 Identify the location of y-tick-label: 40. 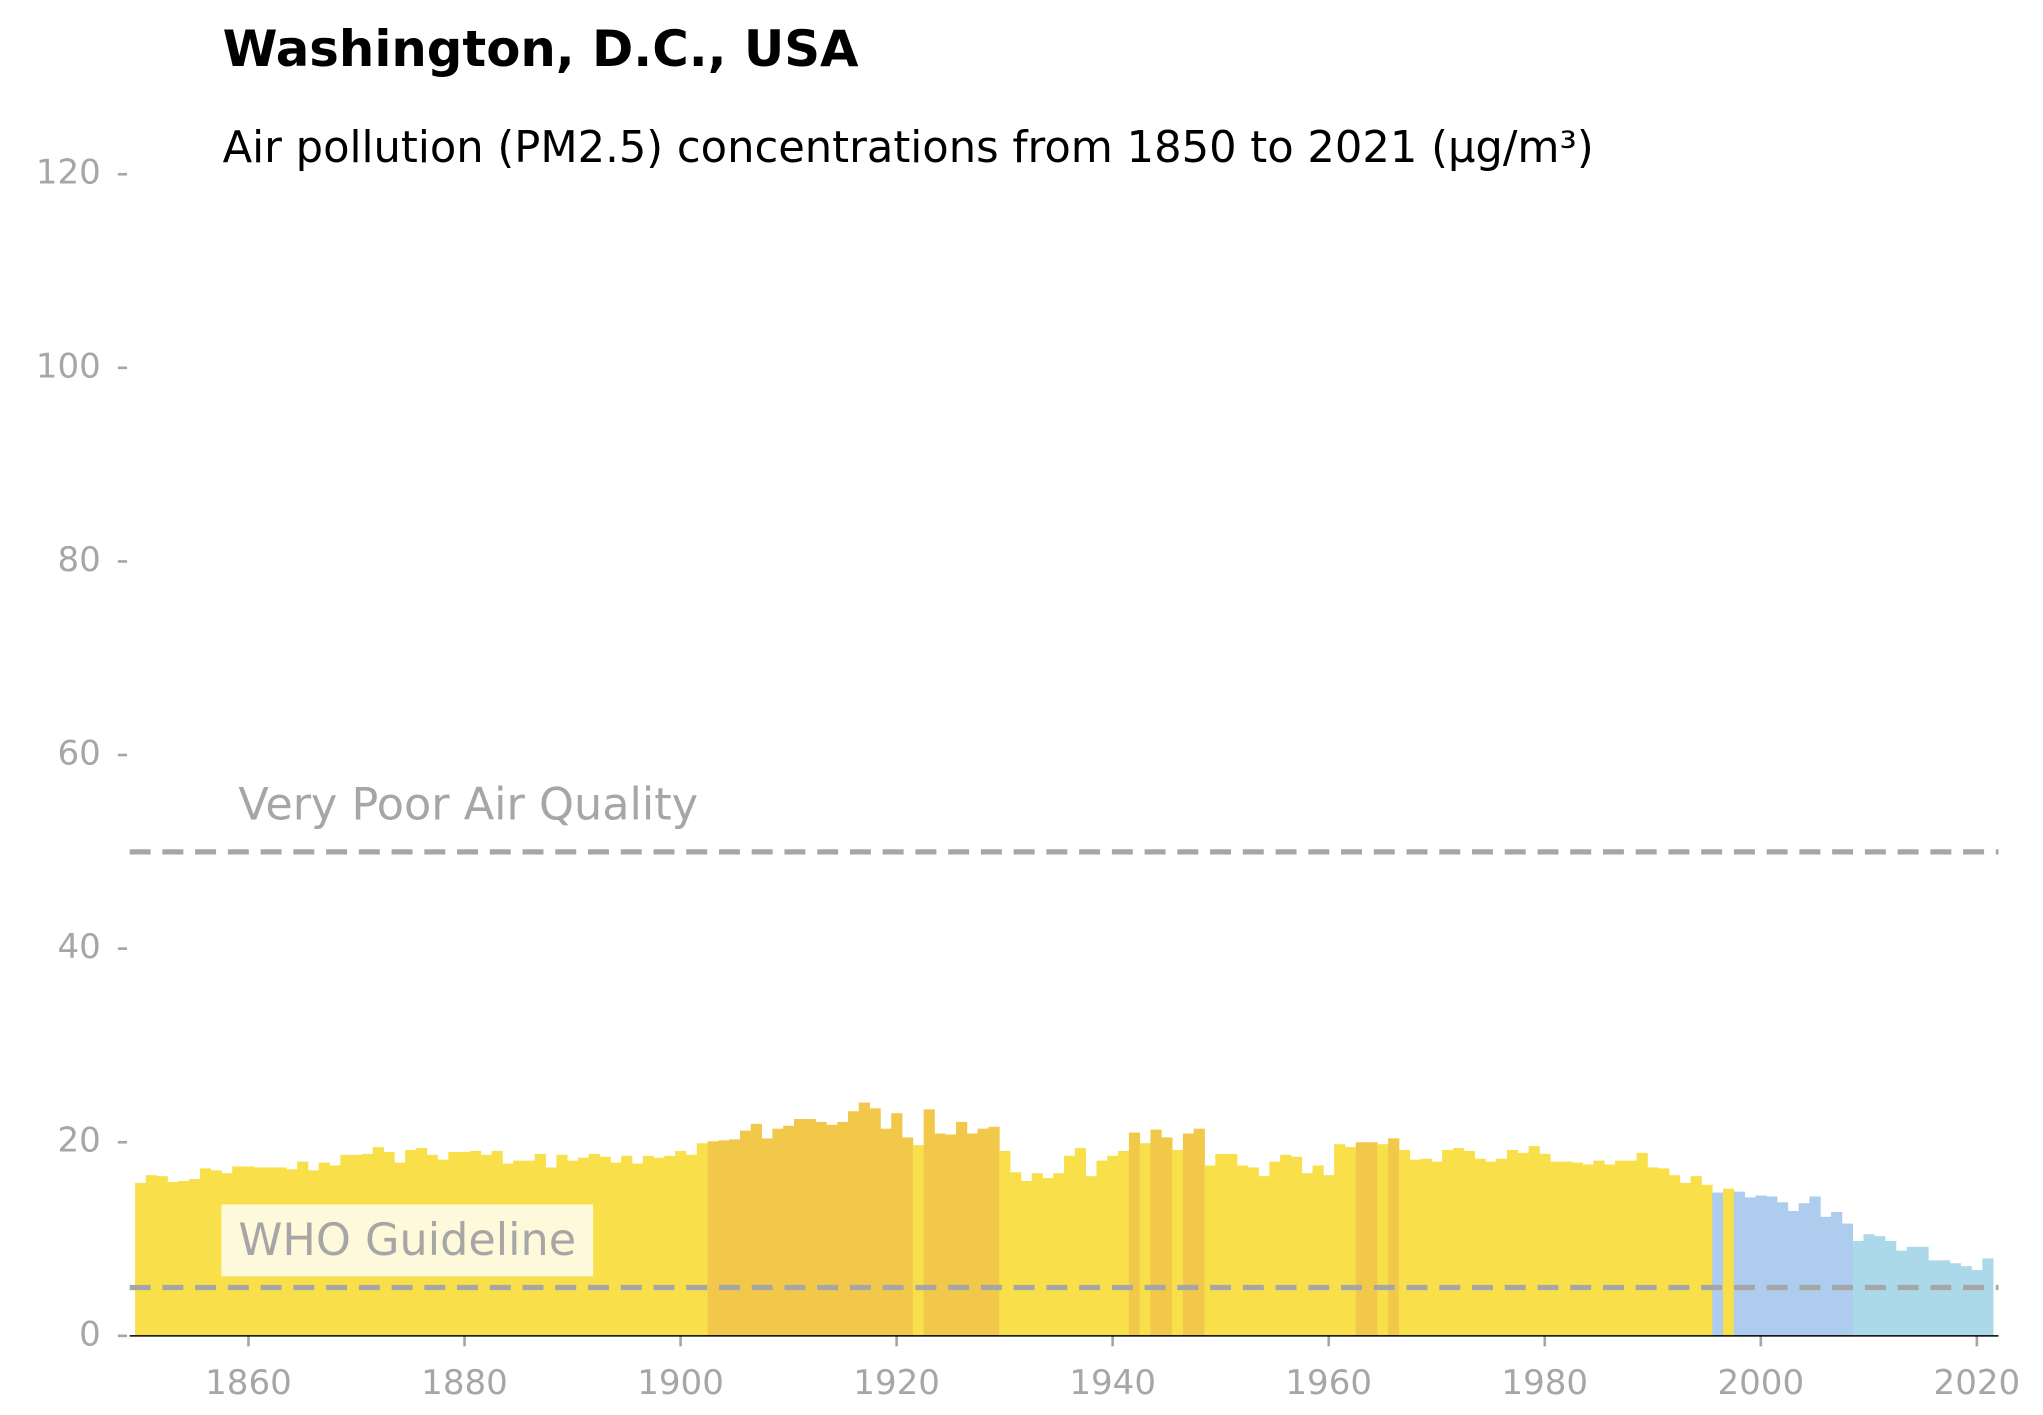
(79, 947).